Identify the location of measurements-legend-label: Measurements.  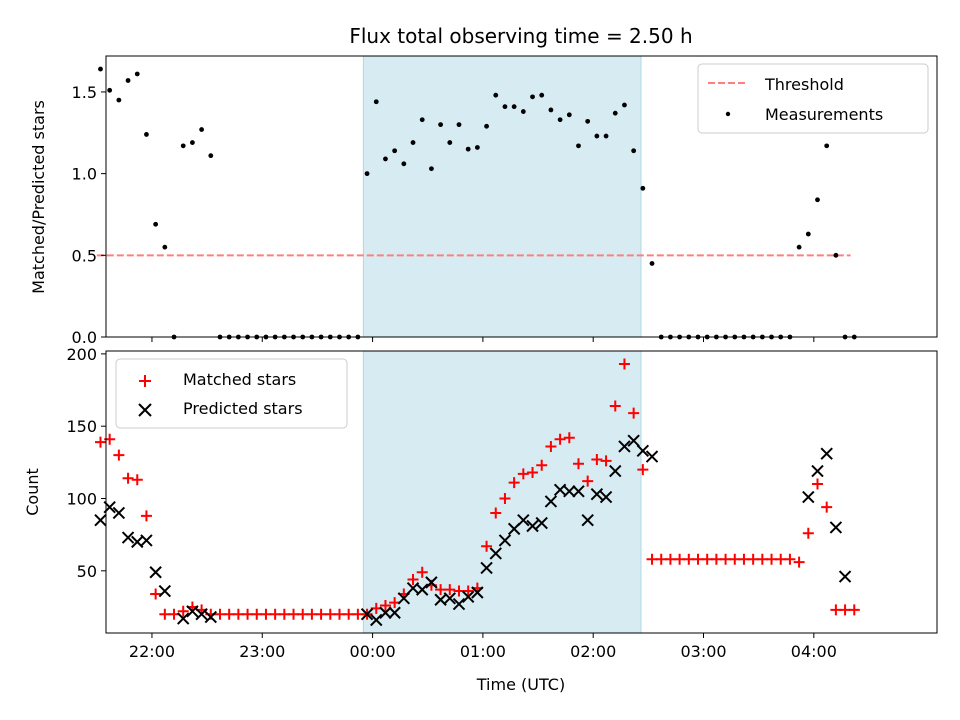
(824, 114).